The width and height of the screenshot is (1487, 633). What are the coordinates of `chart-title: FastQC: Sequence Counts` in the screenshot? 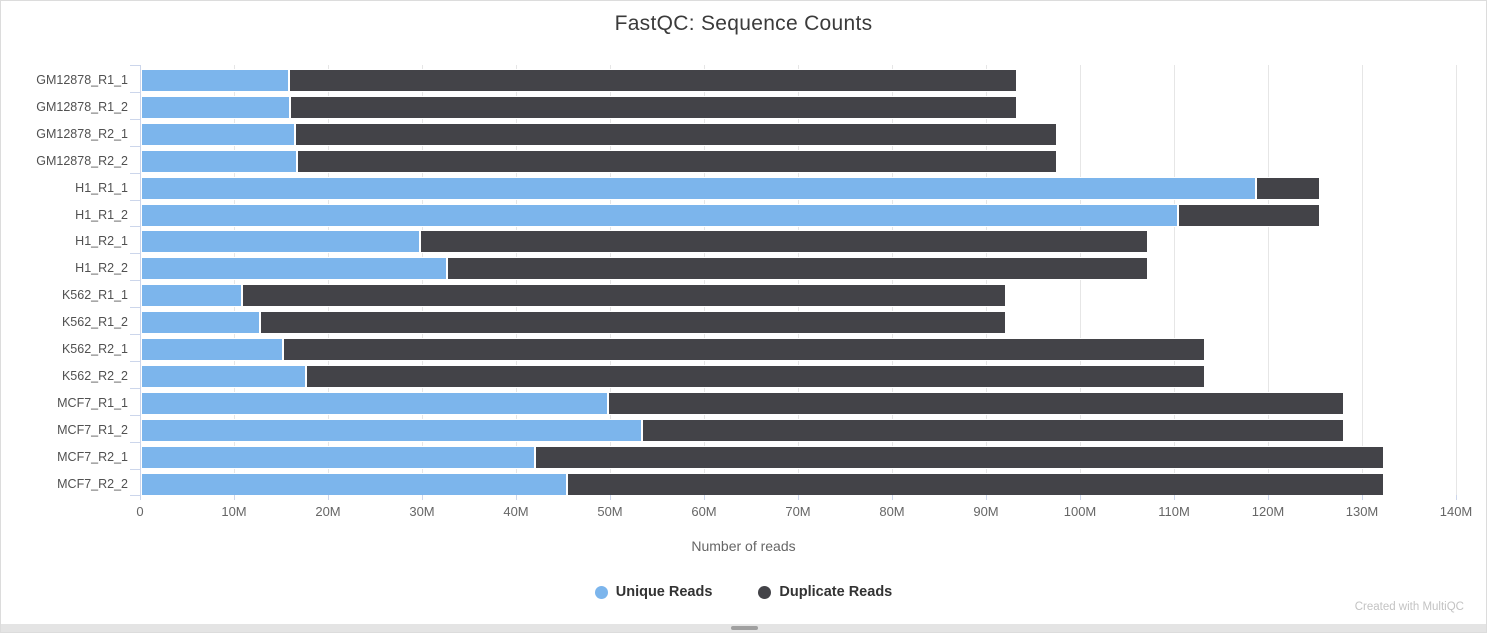 It's located at (743, 23).